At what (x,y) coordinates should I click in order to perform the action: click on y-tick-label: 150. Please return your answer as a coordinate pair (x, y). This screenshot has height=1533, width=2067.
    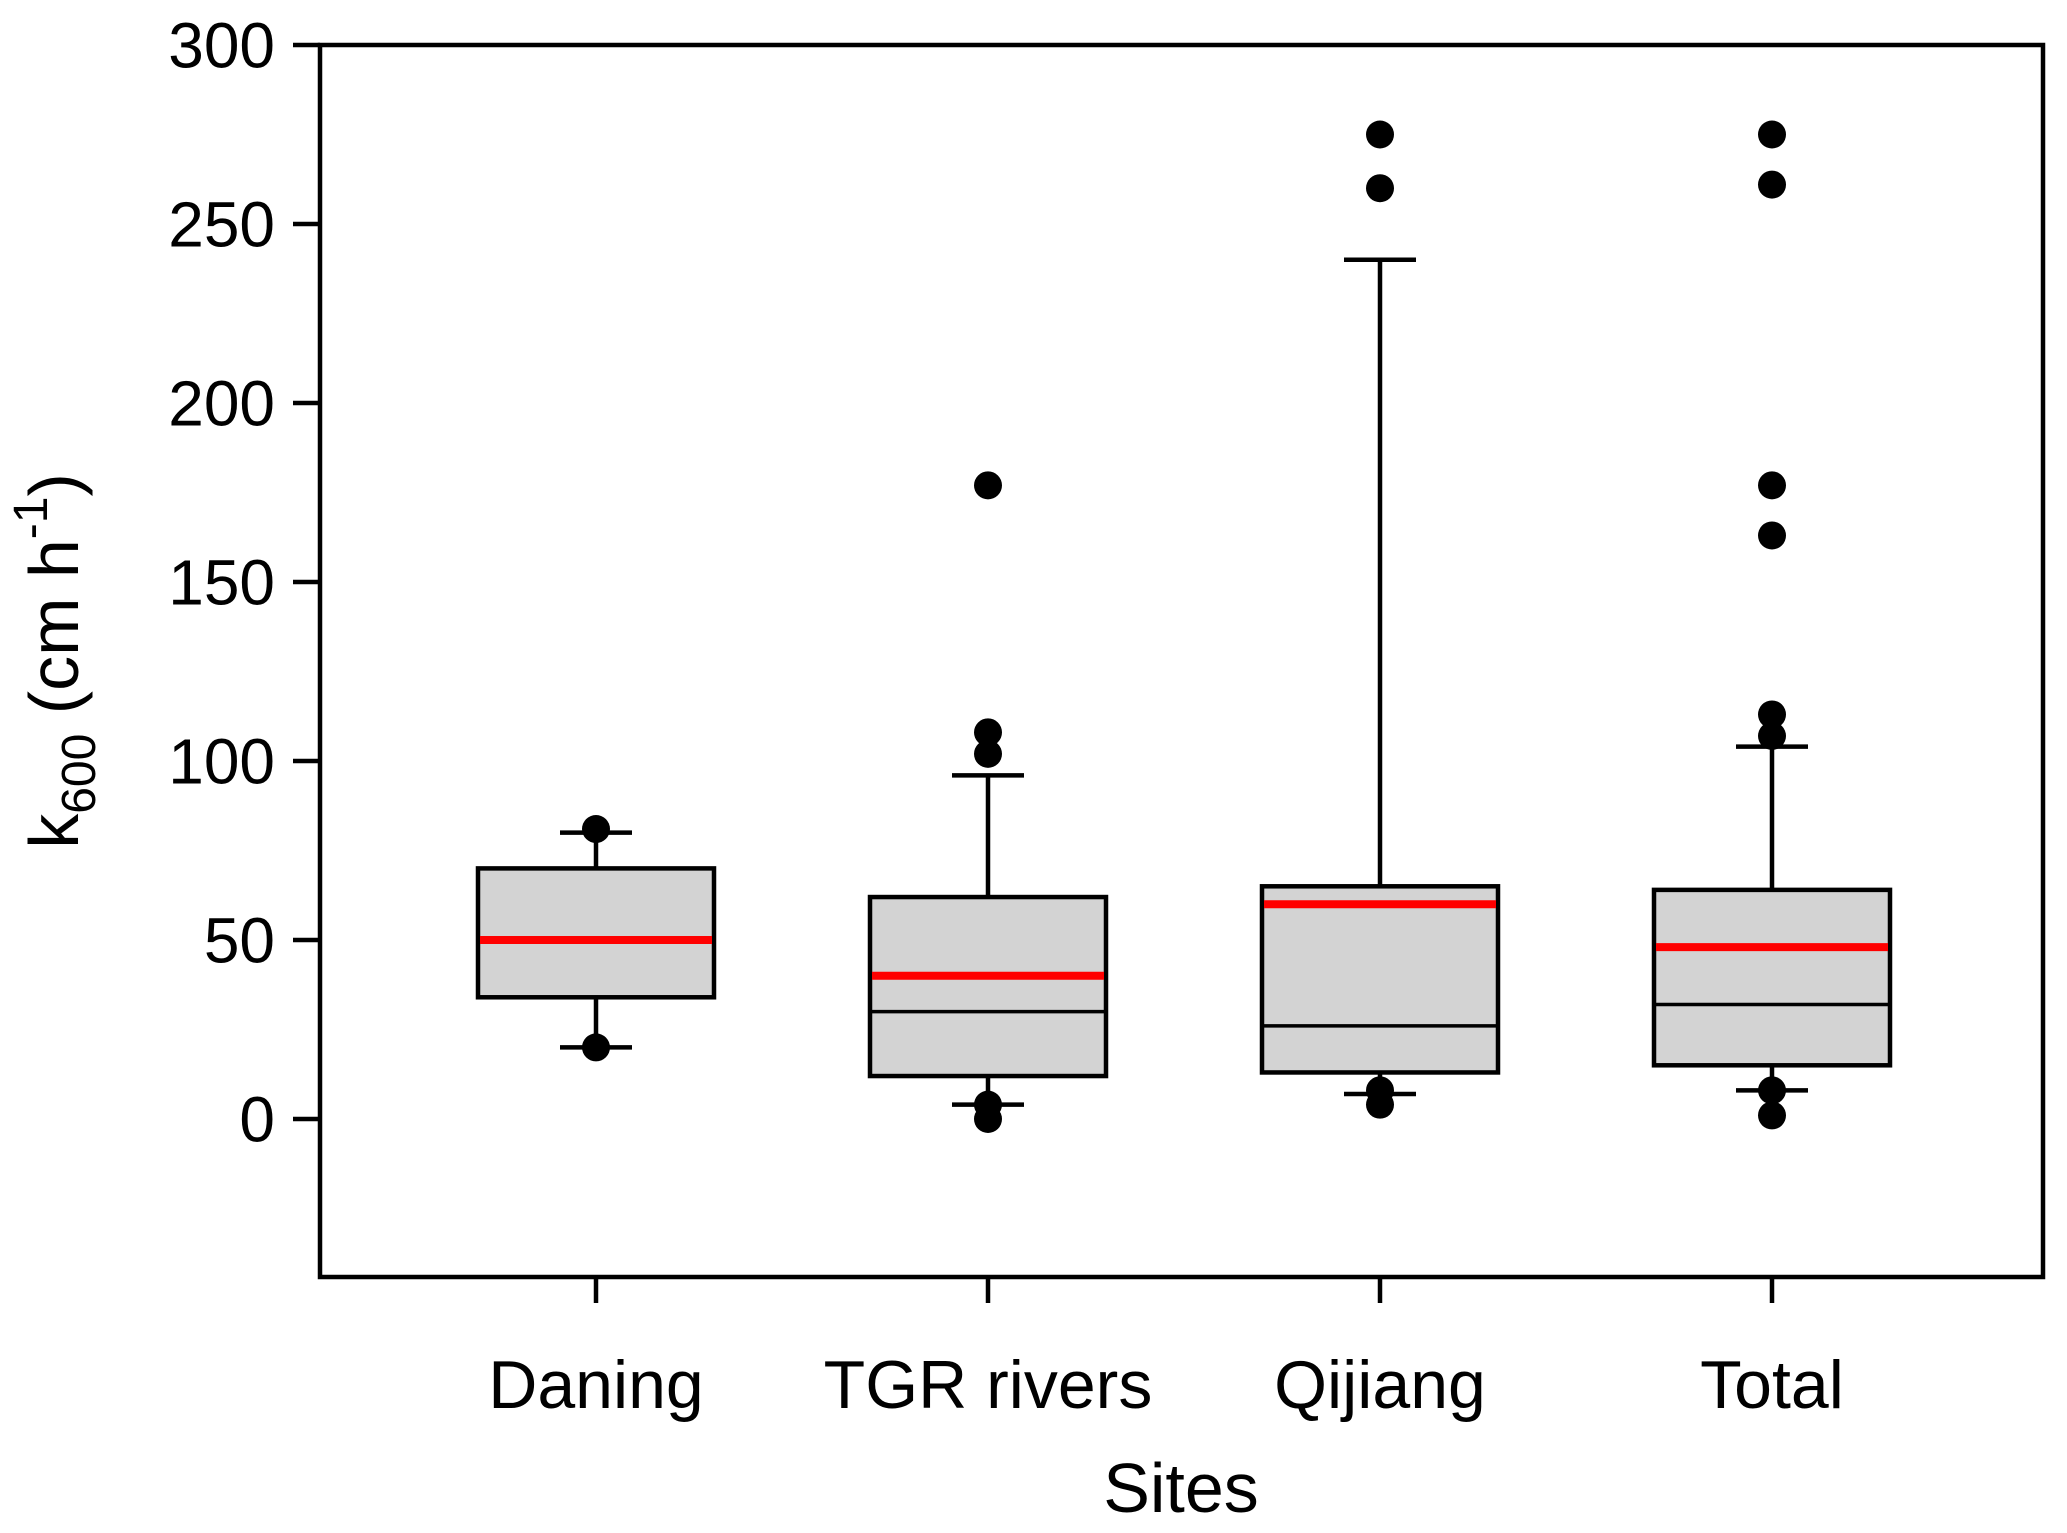
    Looking at the image, I should click on (221, 582).